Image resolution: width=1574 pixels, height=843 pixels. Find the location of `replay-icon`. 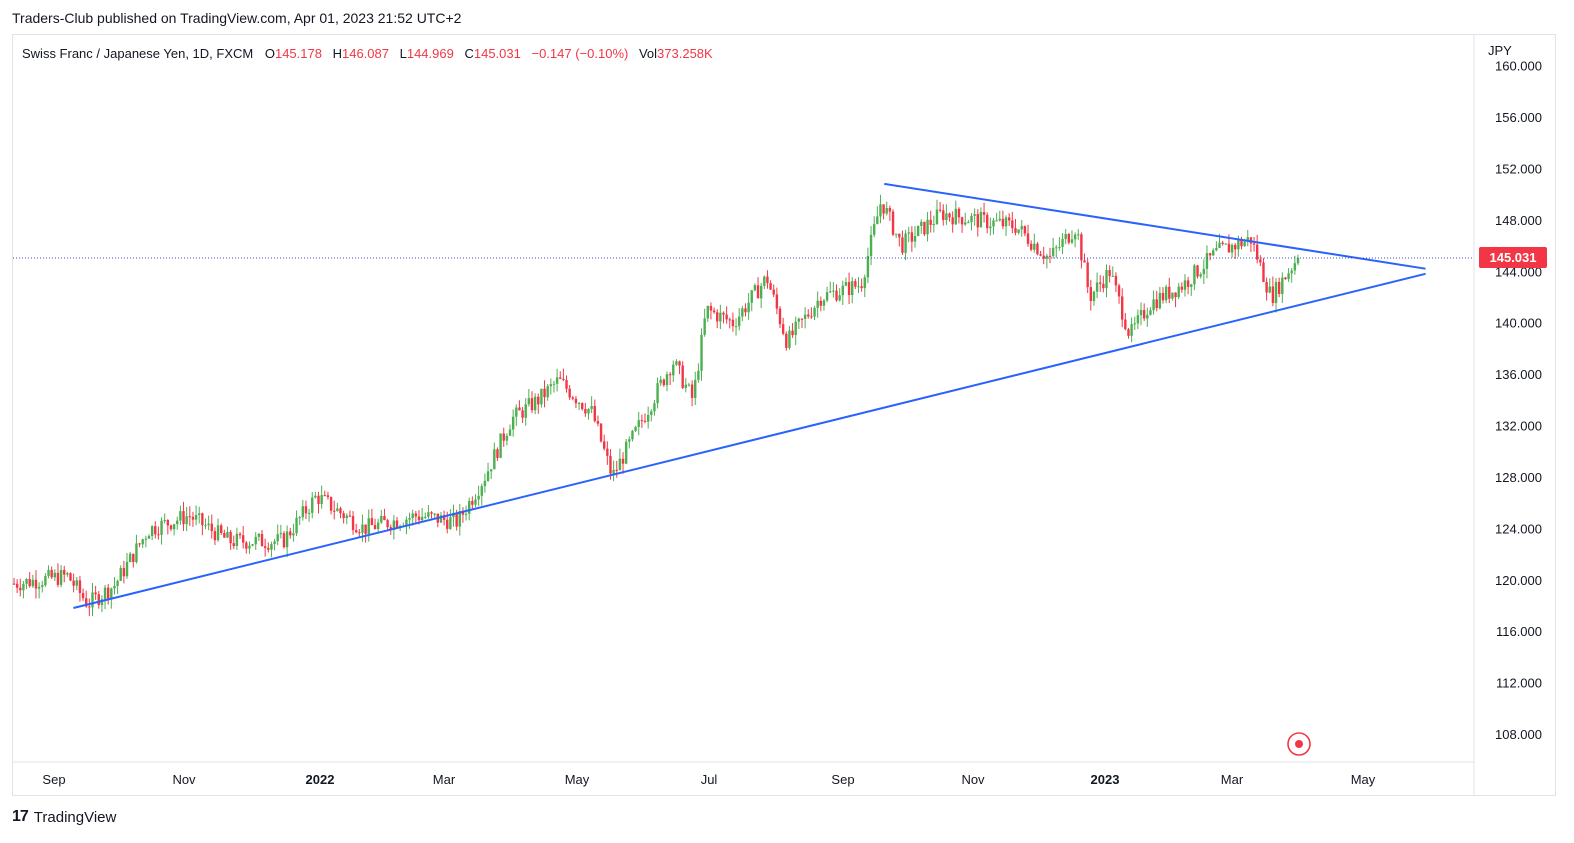

replay-icon is located at coordinates (1299, 744).